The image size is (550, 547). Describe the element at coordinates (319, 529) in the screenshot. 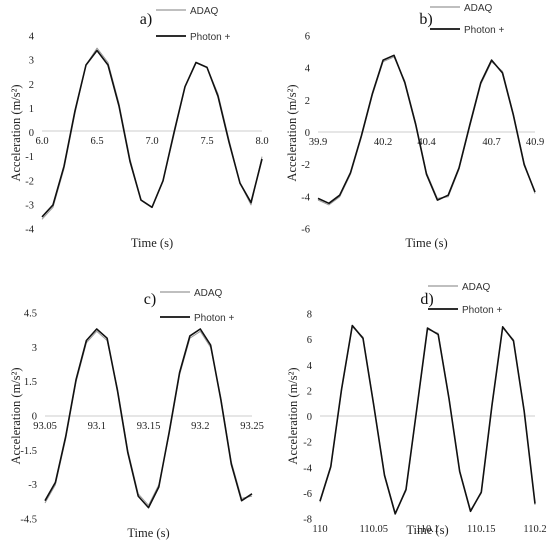

I see `x-tick-label: 110` at that location.